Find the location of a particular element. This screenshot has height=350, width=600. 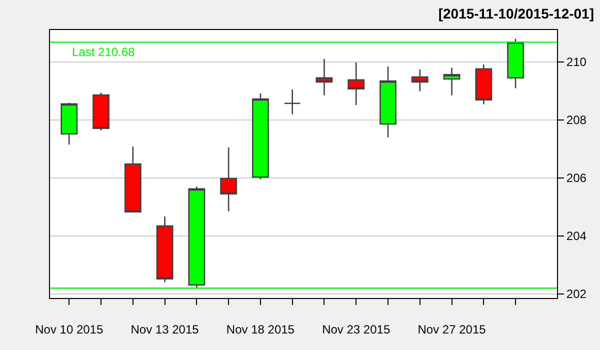

y-tick-label: 210 is located at coordinates (576, 62).